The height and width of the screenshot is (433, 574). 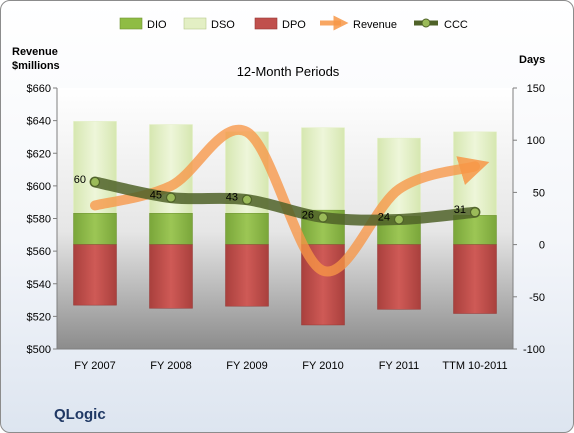 I want to click on ccc-data-label: 43, so click(x=232, y=198).